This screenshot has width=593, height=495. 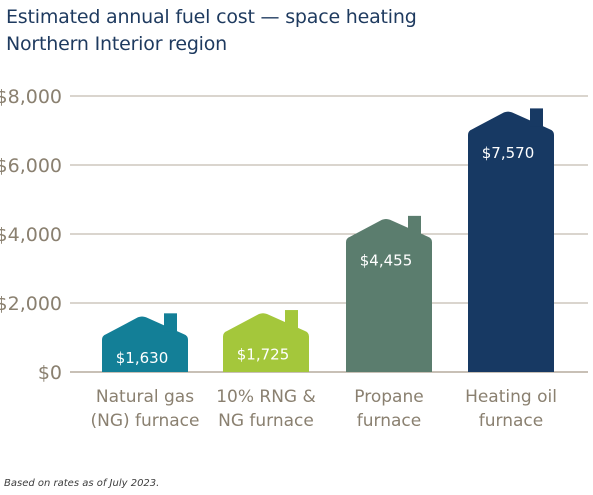 I want to click on category-label: 10% RNG &, so click(x=266, y=397).